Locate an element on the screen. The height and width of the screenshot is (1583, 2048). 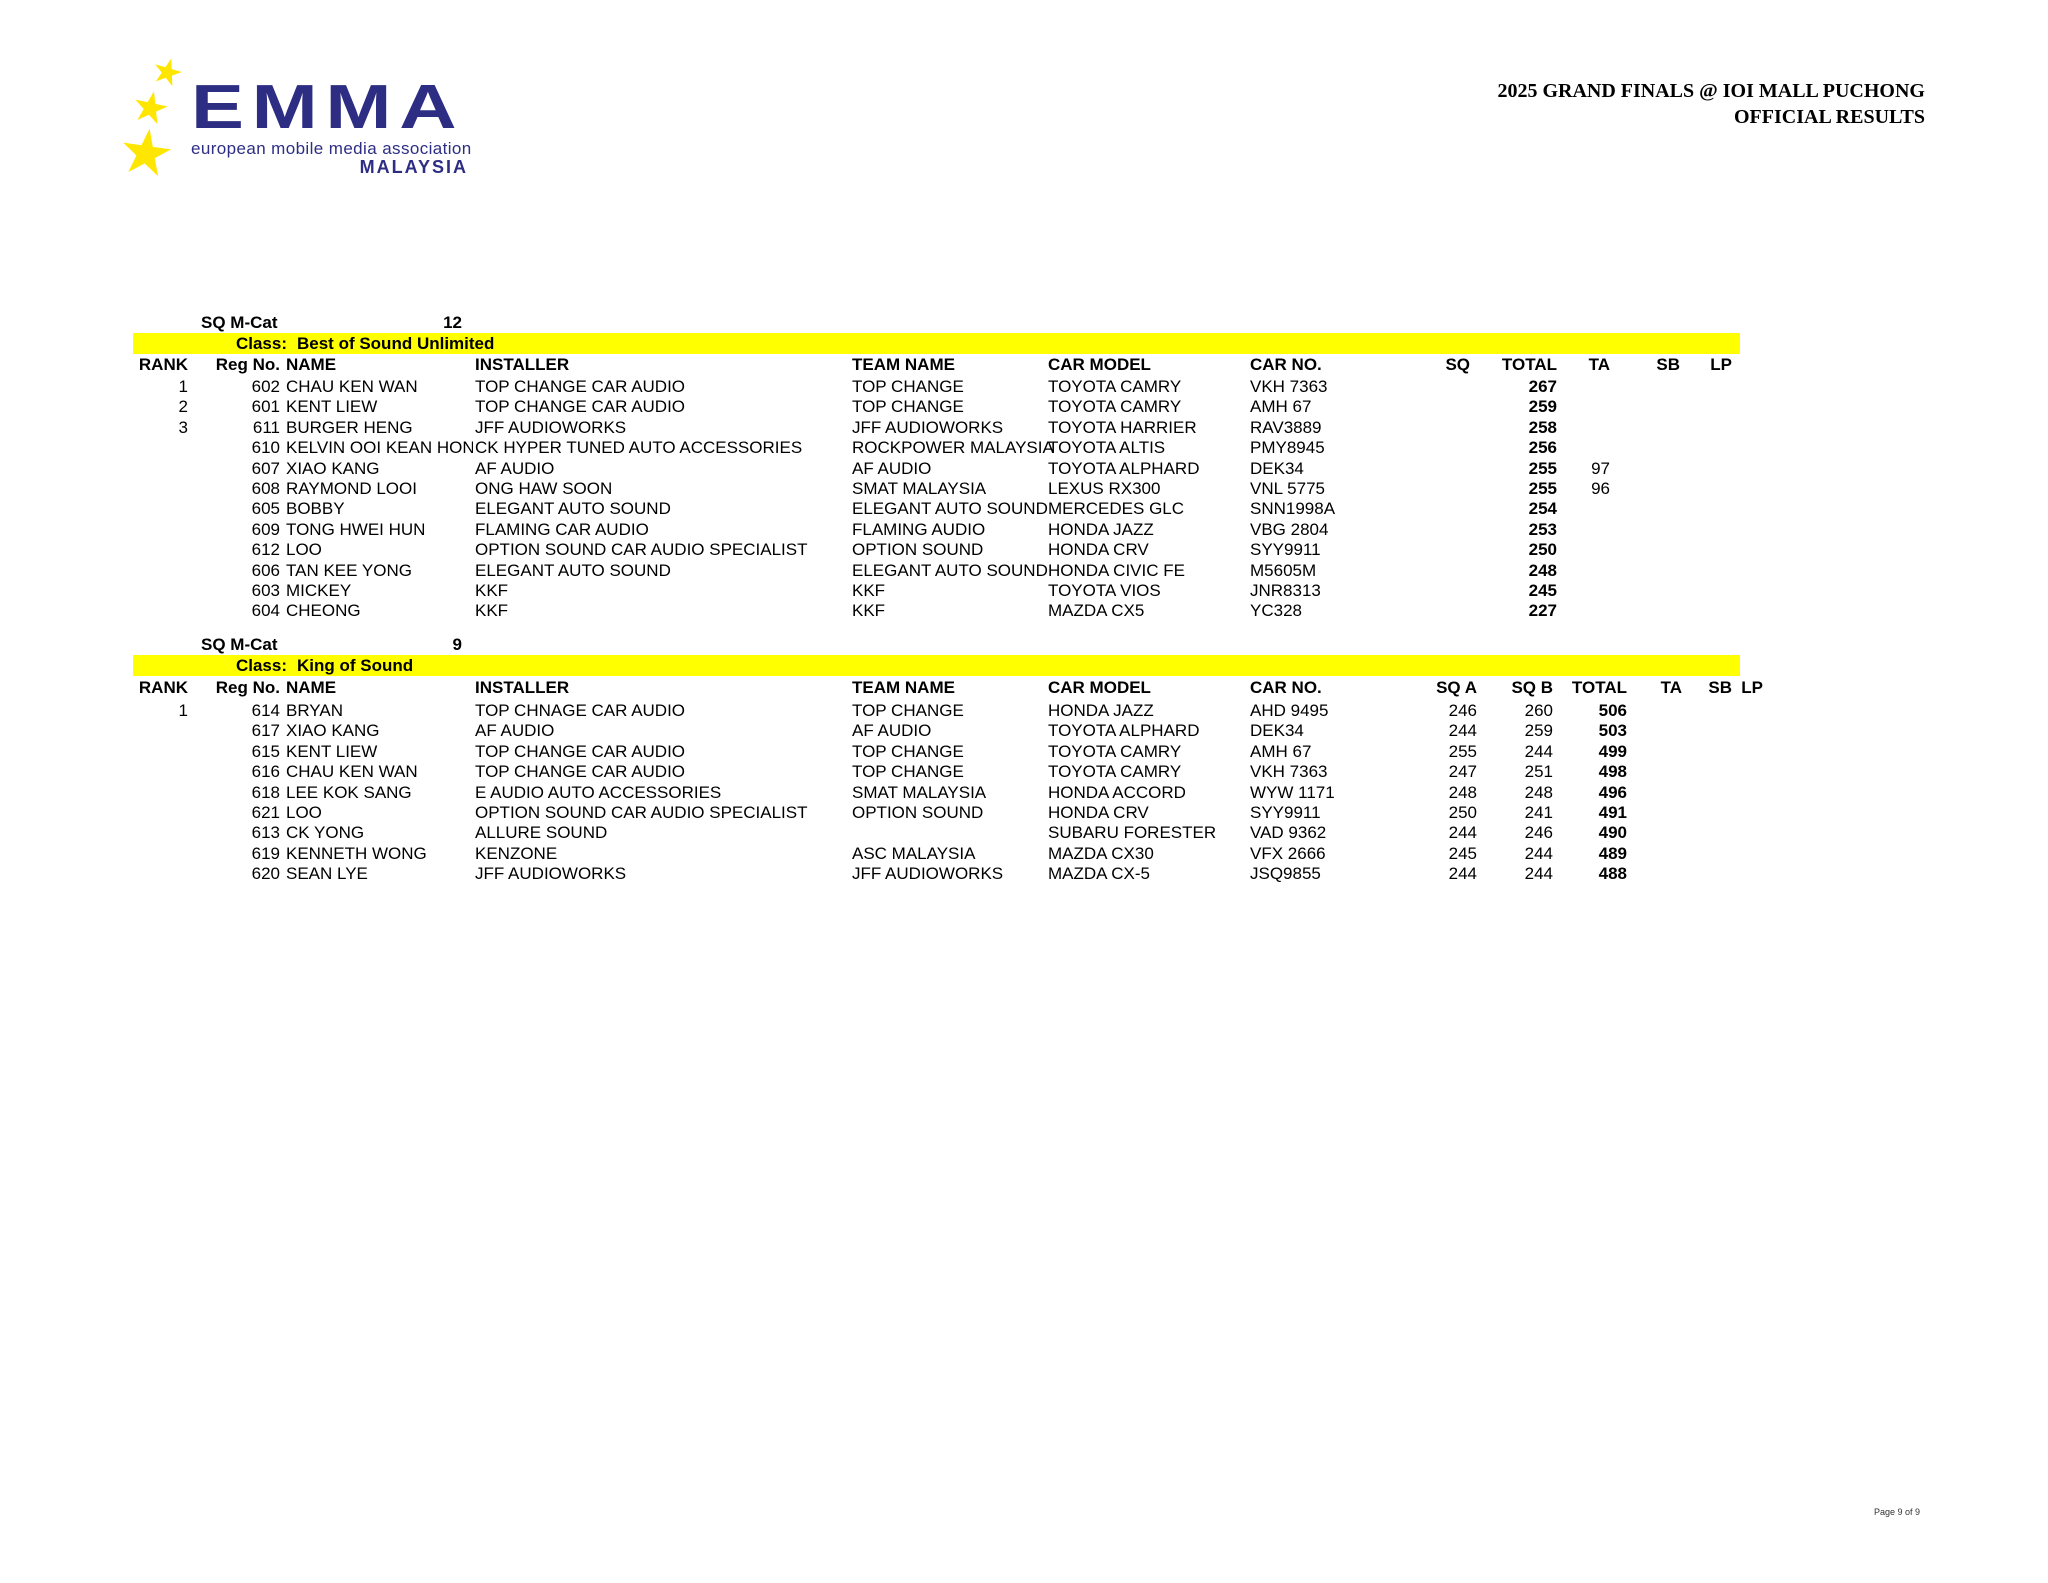
cell-model: MAZDA CX5 is located at coordinates (1096, 611).